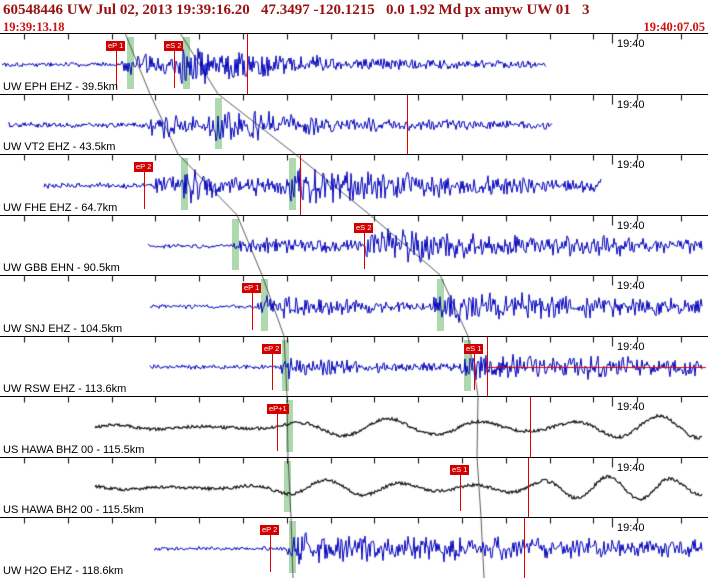 This screenshot has width=708, height=578. I want to click on station-label: UW VT2 EHZ - 43.5km, so click(59, 147).